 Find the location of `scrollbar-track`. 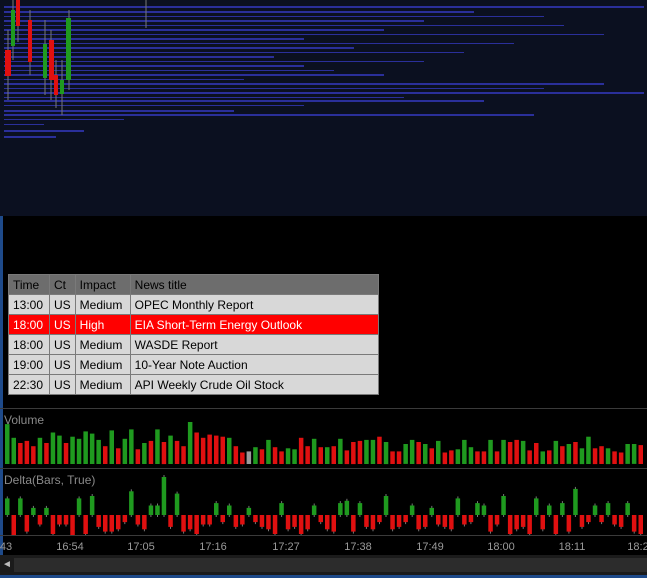

scrollbar-track is located at coordinates (330, 565).